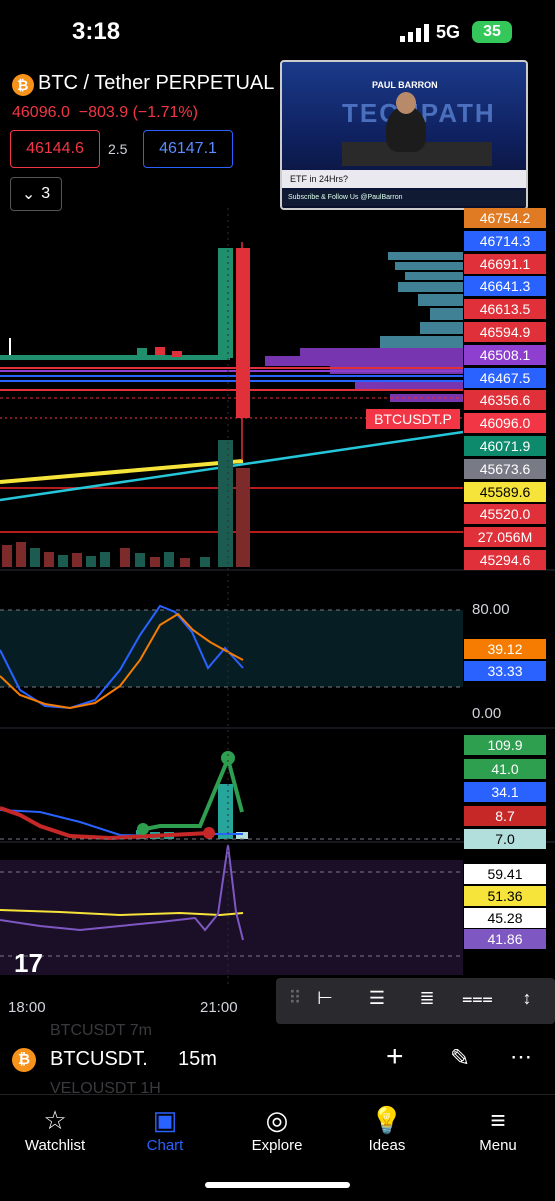  What do you see at coordinates (505, 917) in the screenshot?
I see `rsi-scale-label: 45.28` at bounding box center [505, 917].